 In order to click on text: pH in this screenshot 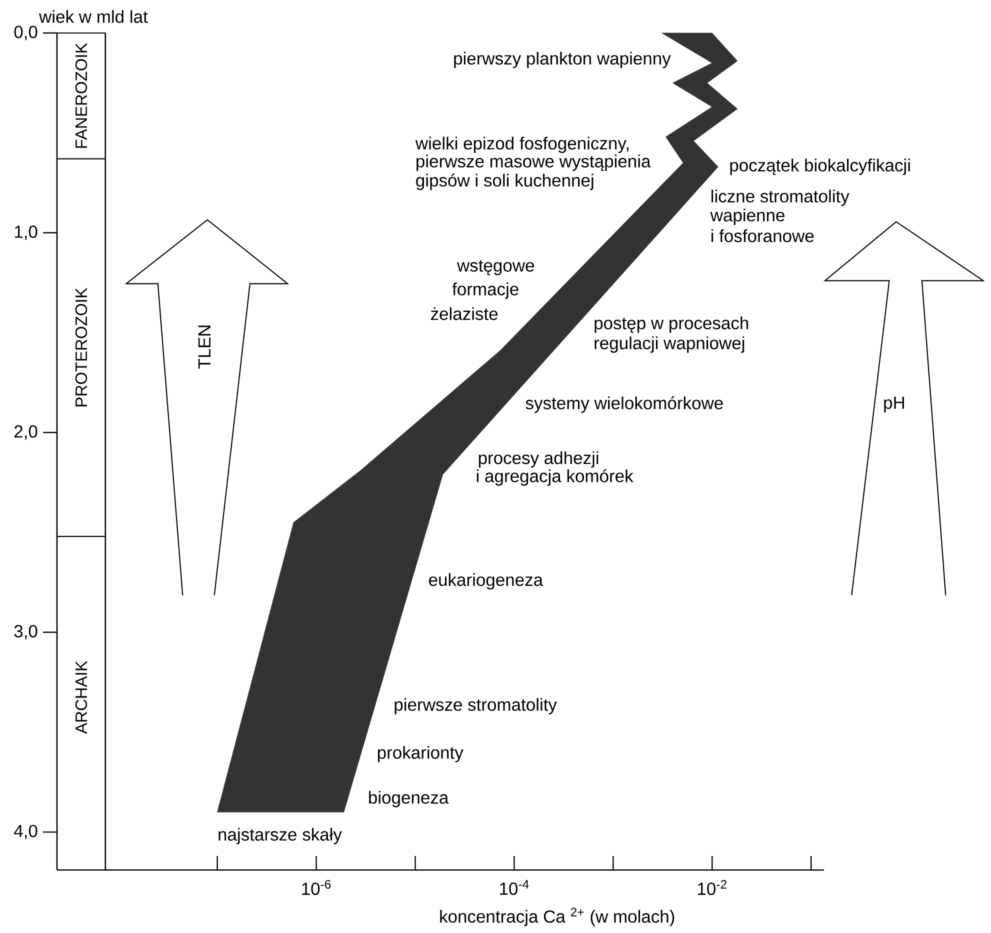, I will do `click(894, 404)`.